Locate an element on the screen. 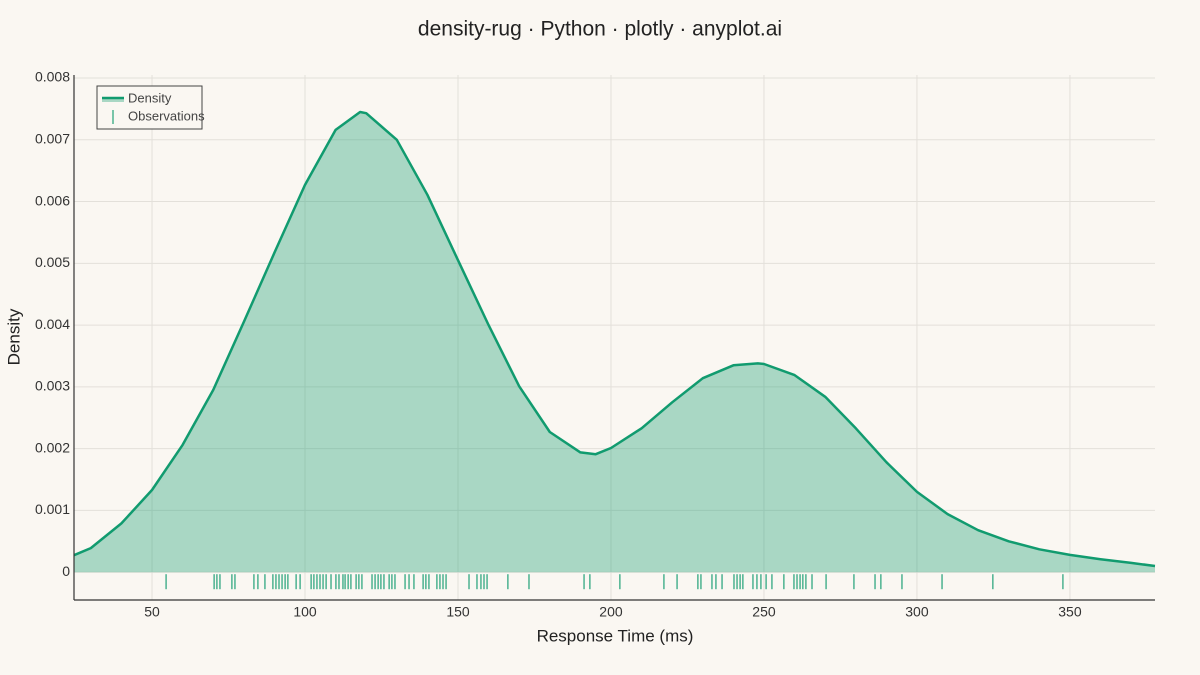 The height and width of the screenshot is (675, 1200). legend-label: Density is located at coordinates (150, 97).